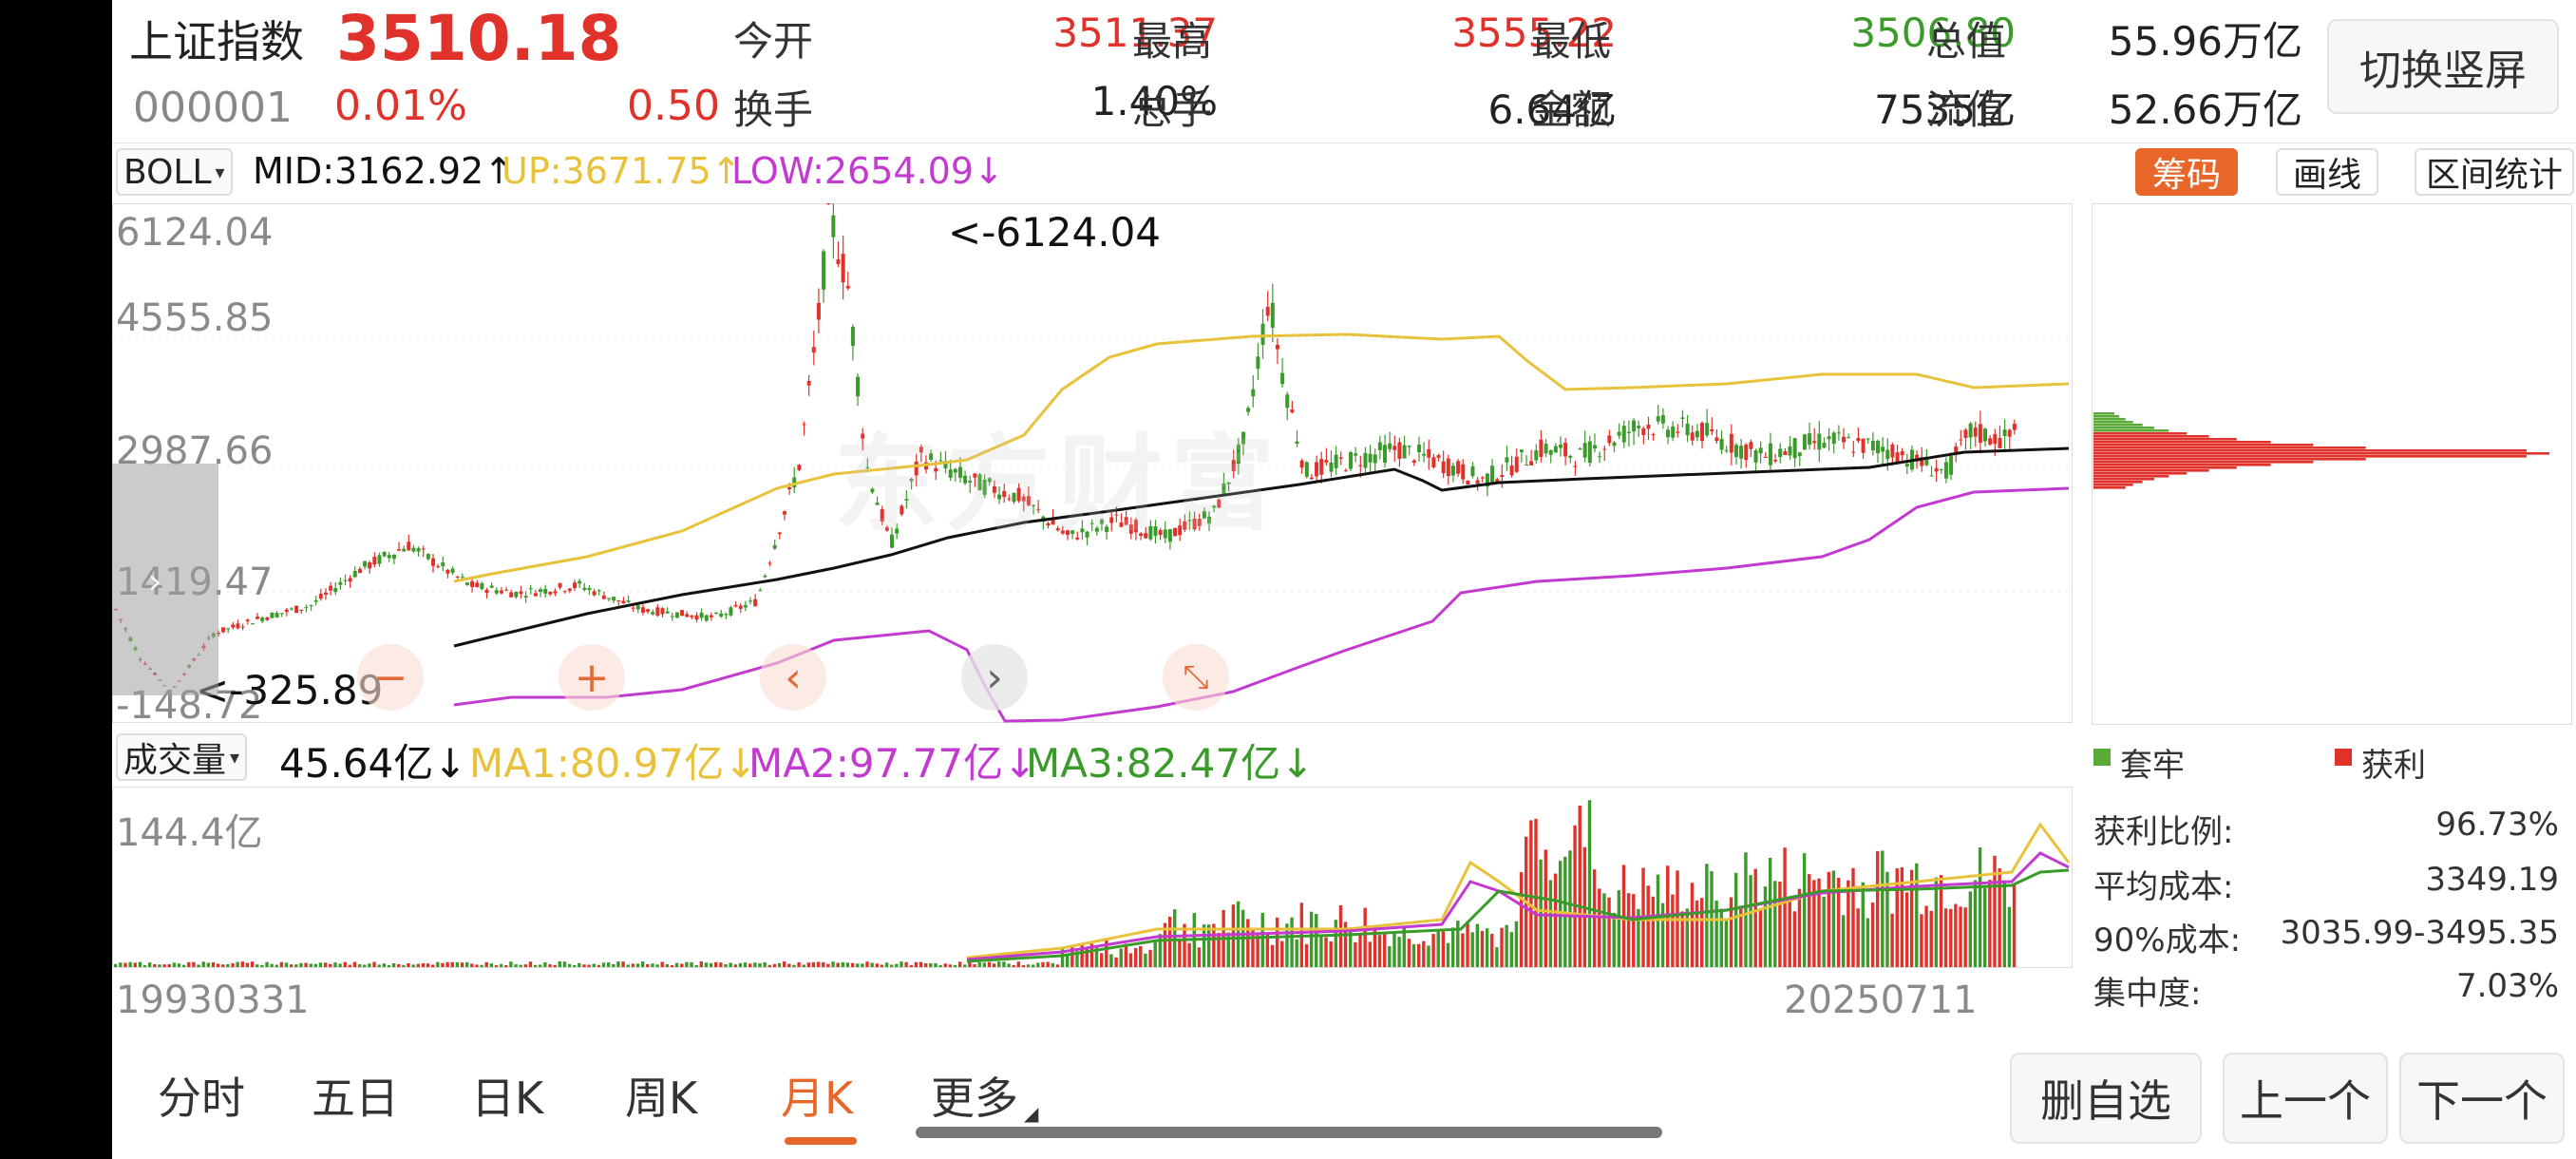  What do you see at coordinates (165, 579) in the screenshot?
I see `left-scroll-handle` at bounding box center [165, 579].